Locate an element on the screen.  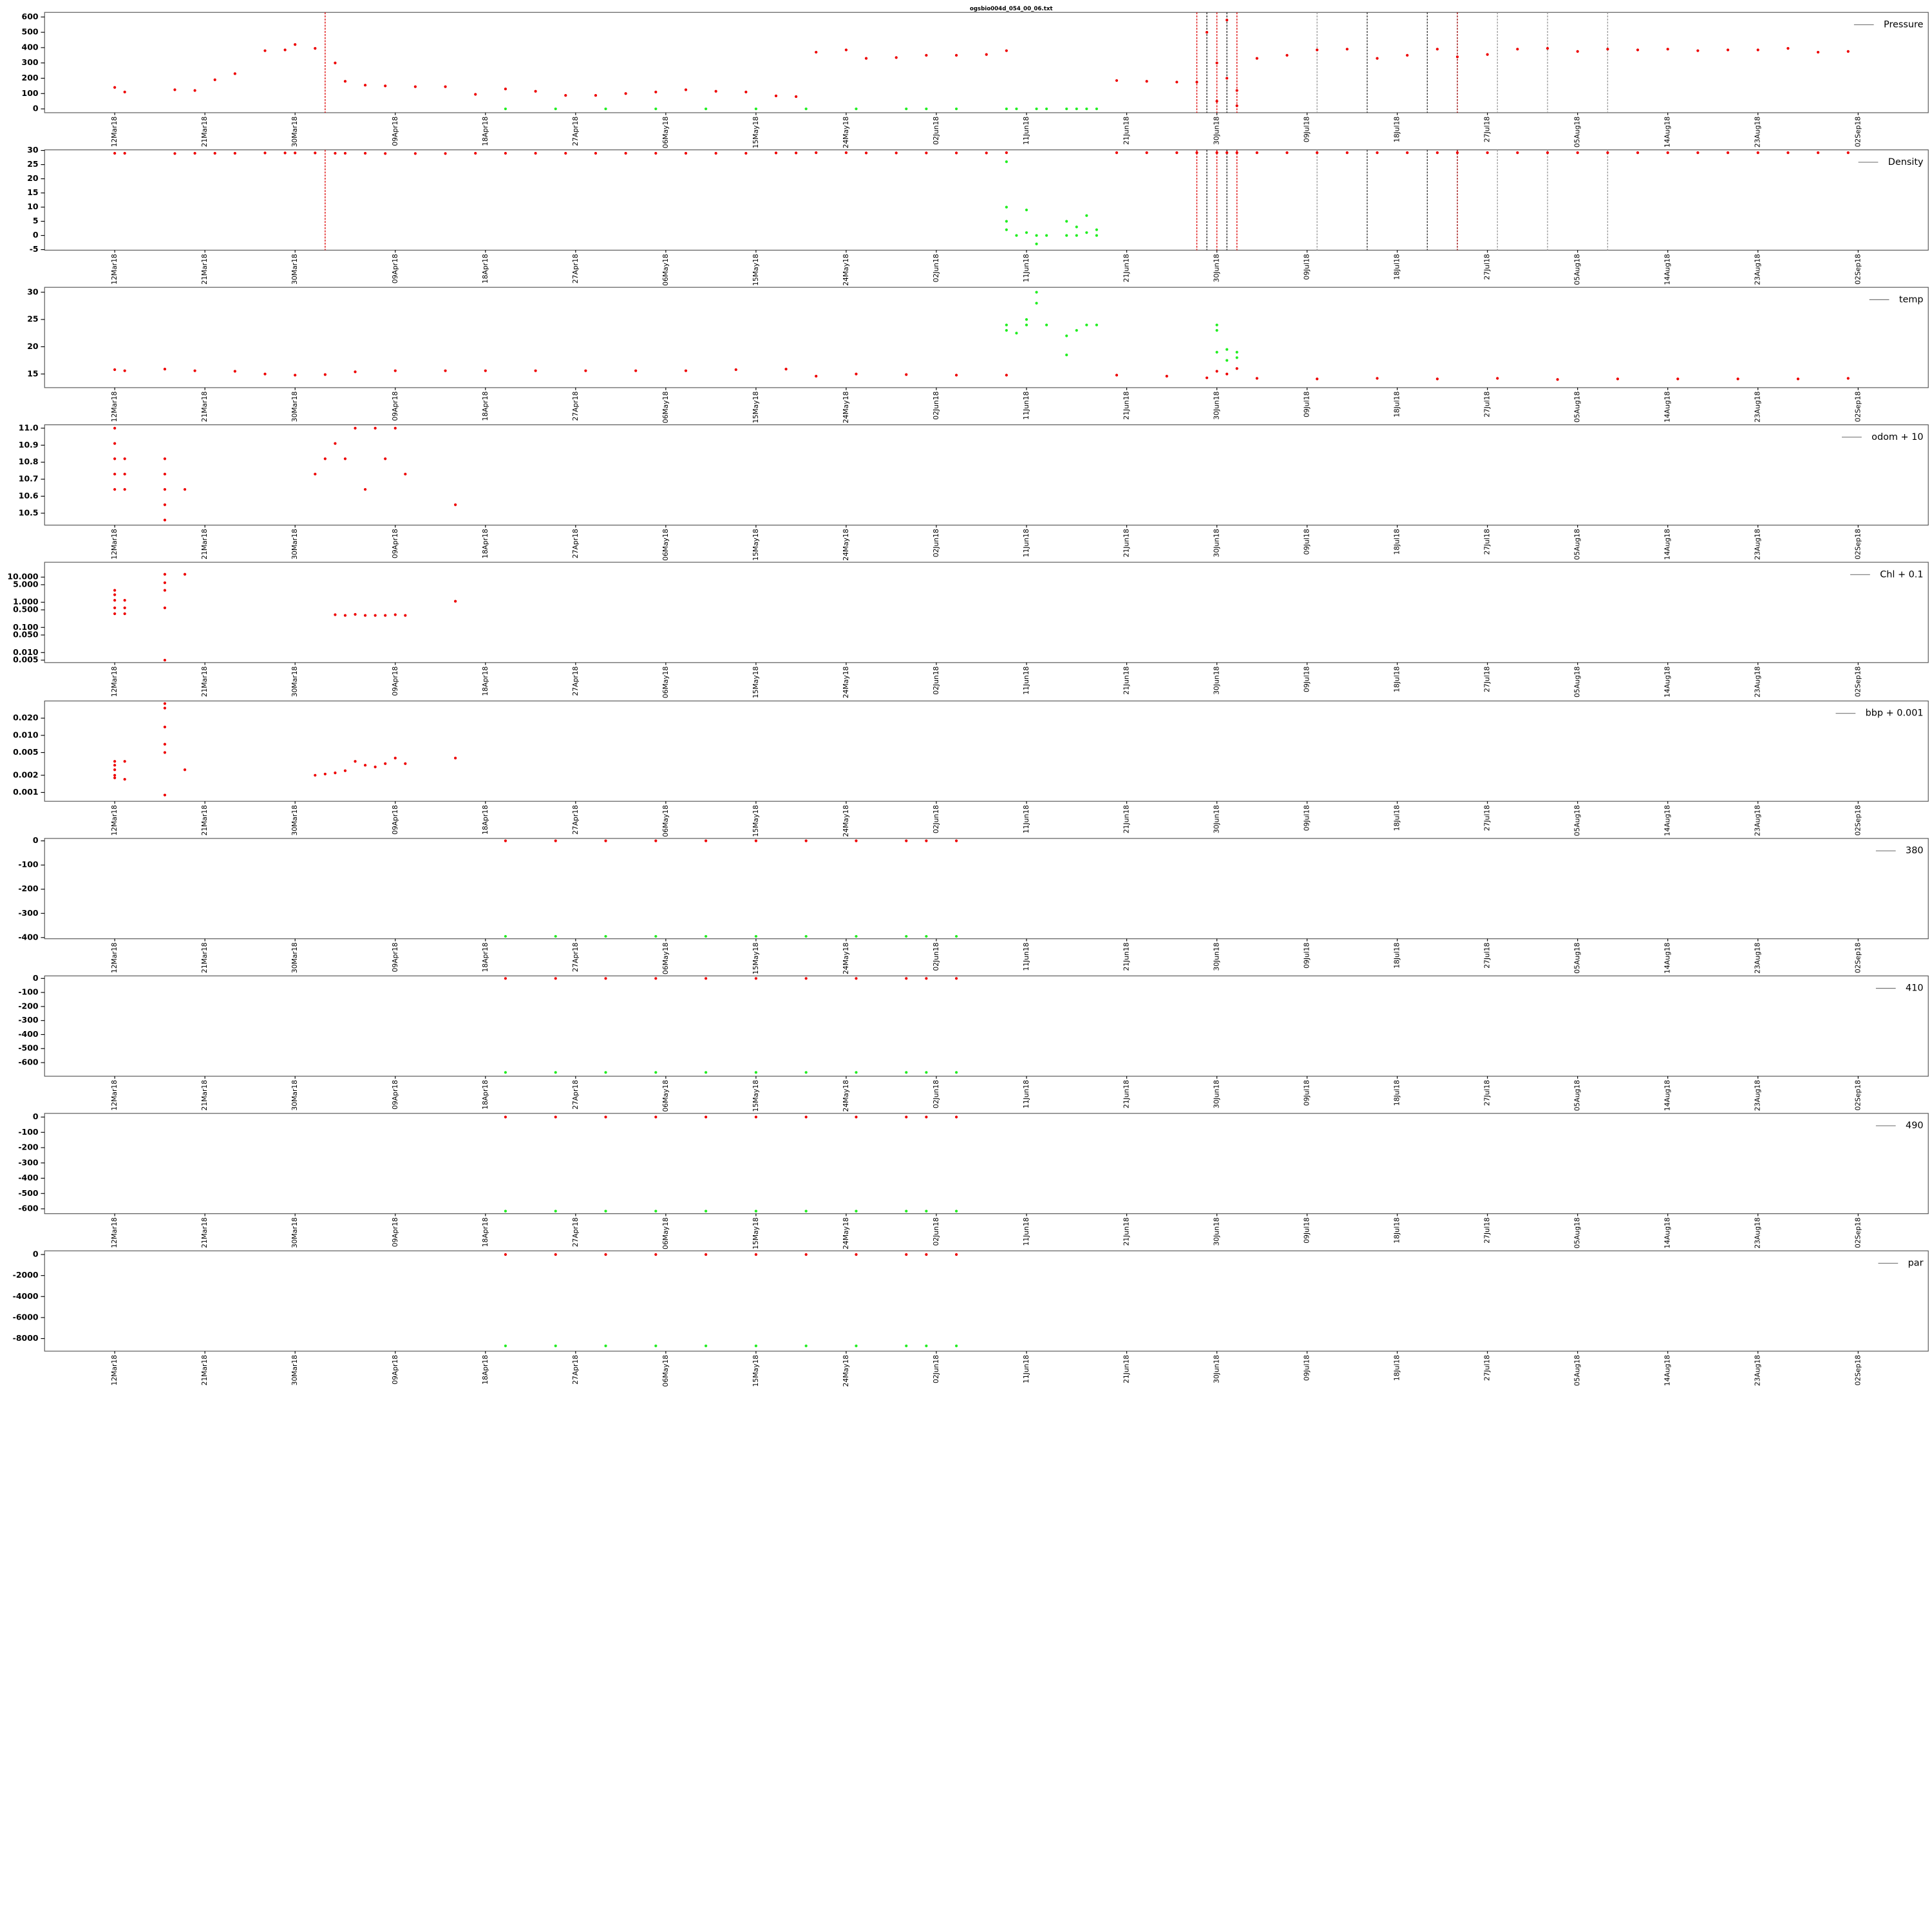
x-tick-label: 27Jul18 is located at coordinates (1487, 1093).